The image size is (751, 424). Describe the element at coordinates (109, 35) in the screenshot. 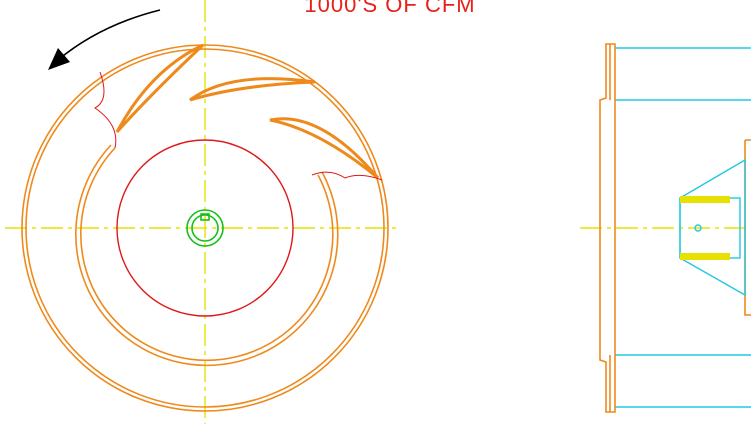

I see `rotation-arrow` at that location.